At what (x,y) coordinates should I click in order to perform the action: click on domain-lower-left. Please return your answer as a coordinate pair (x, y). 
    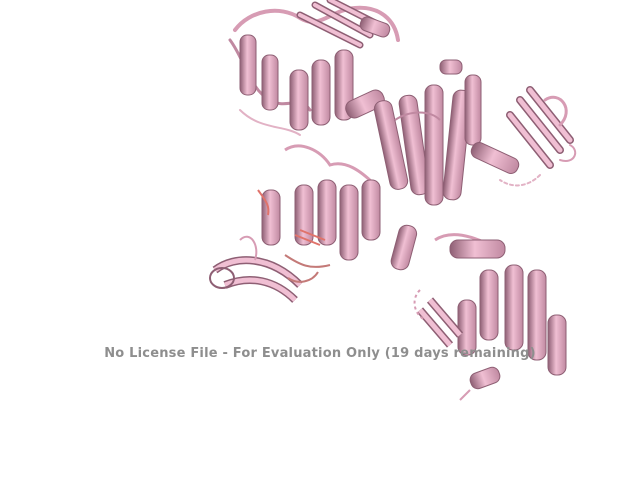
    Looking at the image, I should click on (313, 223).